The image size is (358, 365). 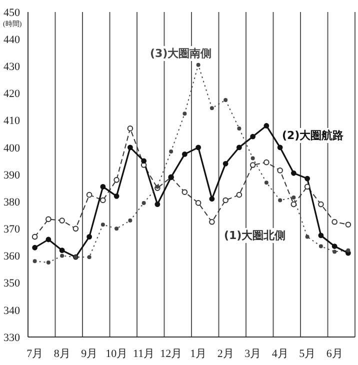 What do you see at coordinates (144, 354) in the screenshot?
I see `x-tick-label: 11月` at bounding box center [144, 354].